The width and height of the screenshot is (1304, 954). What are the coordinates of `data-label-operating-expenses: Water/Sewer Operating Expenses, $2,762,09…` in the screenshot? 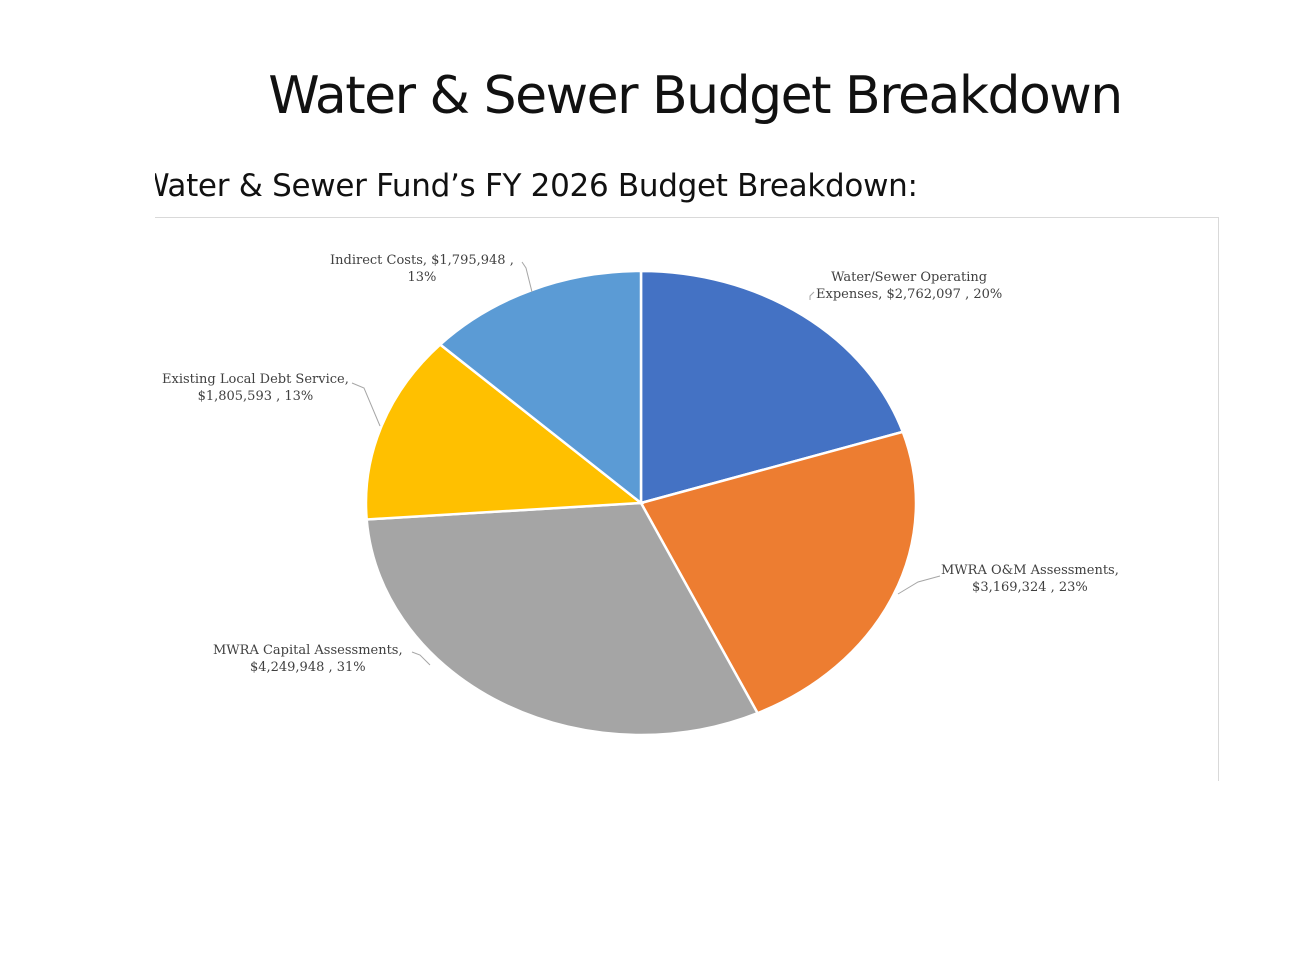 It's located at (909, 286).